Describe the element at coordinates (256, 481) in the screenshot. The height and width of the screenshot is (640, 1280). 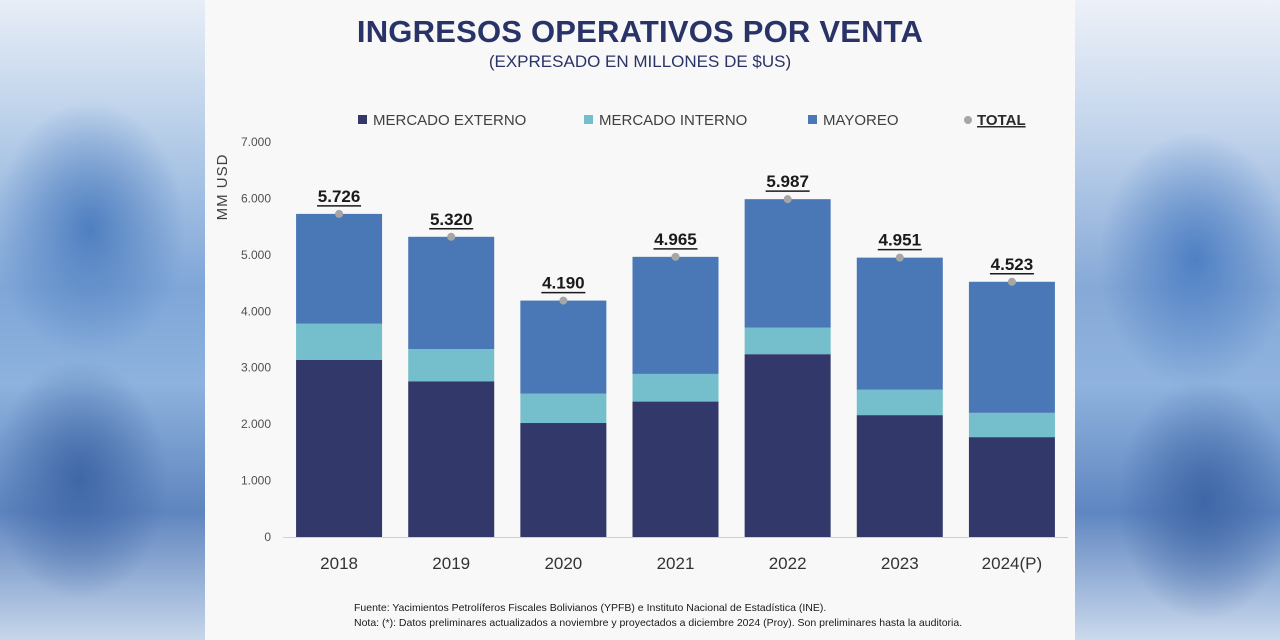
I see `y-tick-label: 1.000` at that location.